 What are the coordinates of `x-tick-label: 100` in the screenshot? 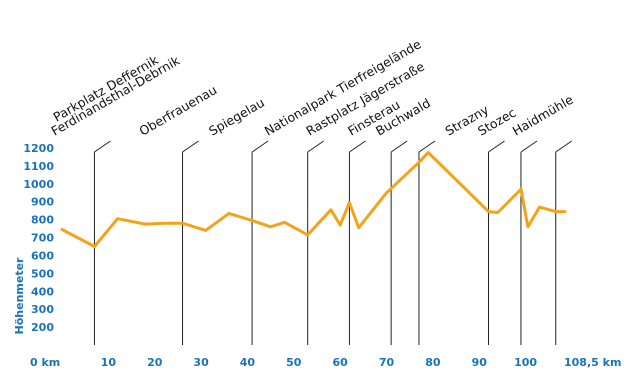 It's located at (525, 362).